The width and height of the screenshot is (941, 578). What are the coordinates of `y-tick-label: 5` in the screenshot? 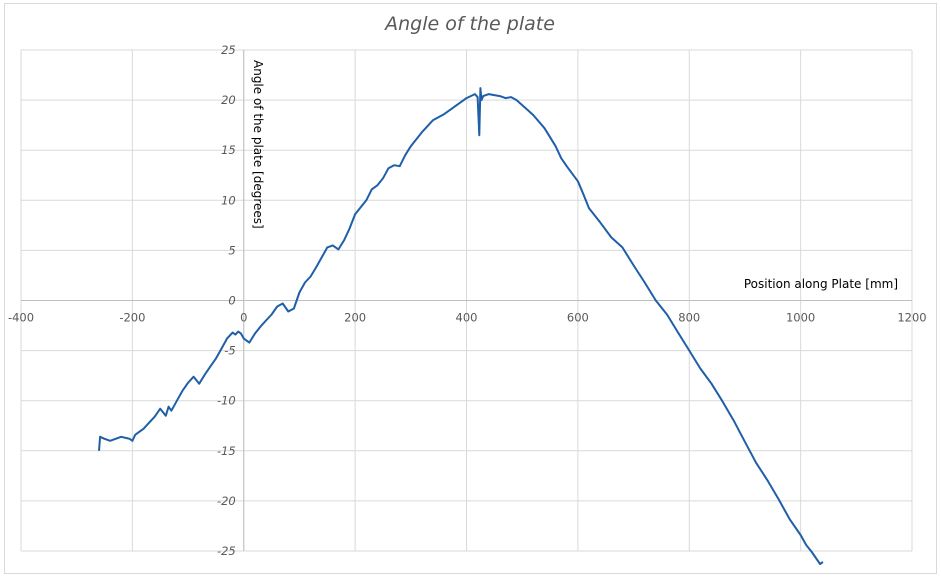 It's located at (231, 250).